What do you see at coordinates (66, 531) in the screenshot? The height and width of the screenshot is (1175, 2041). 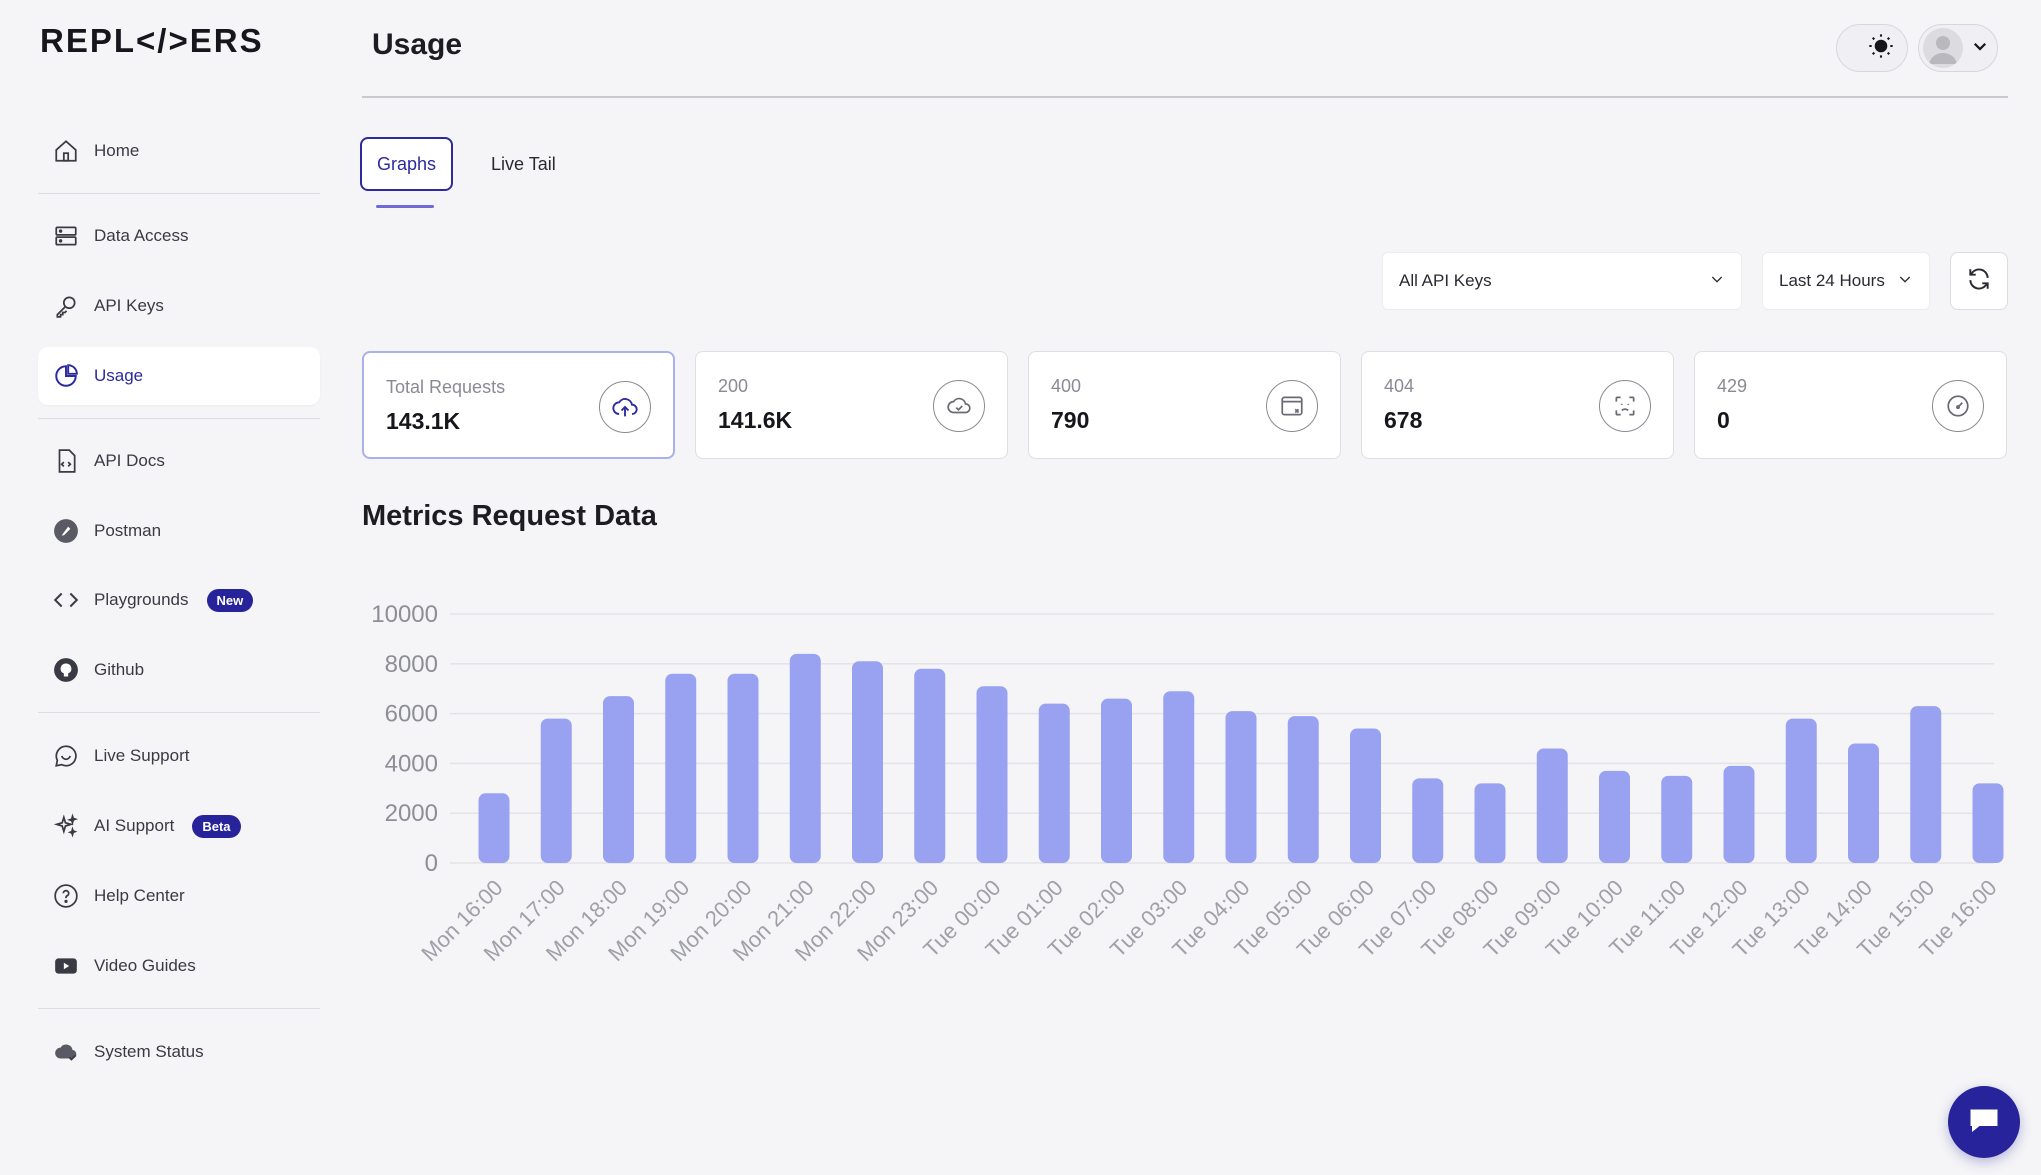 I see `postman-icon` at bounding box center [66, 531].